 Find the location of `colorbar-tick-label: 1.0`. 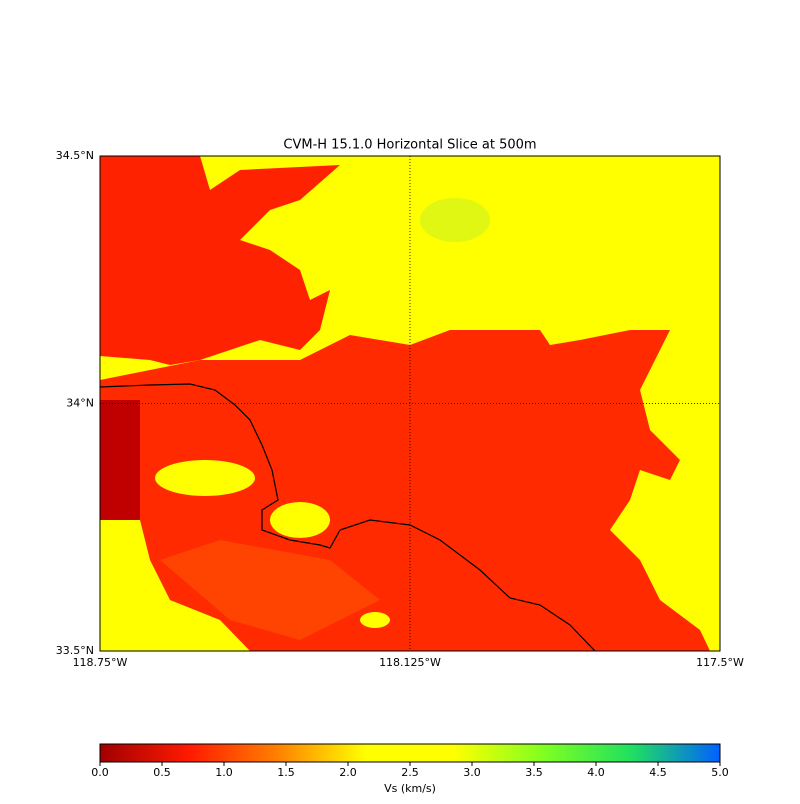

colorbar-tick-label: 1.0 is located at coordinates (224, 772).